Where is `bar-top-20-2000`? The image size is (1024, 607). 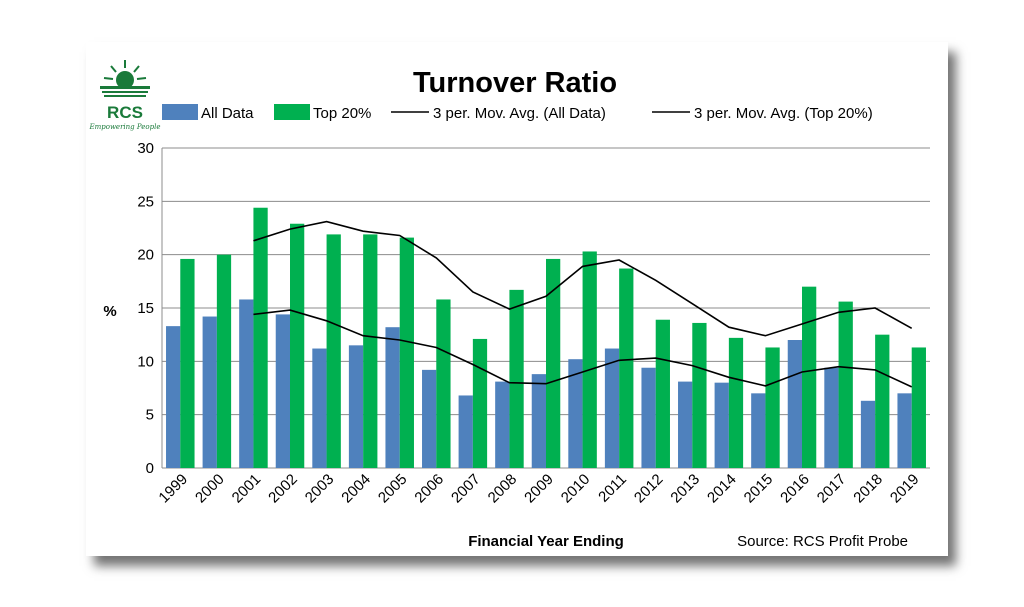 bar-top-20-2000 is located at coordinates (224, 361).